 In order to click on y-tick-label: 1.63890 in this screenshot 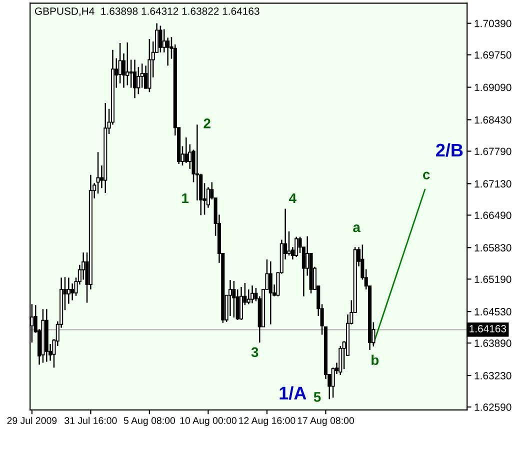, I will do `click(493, 343)`.